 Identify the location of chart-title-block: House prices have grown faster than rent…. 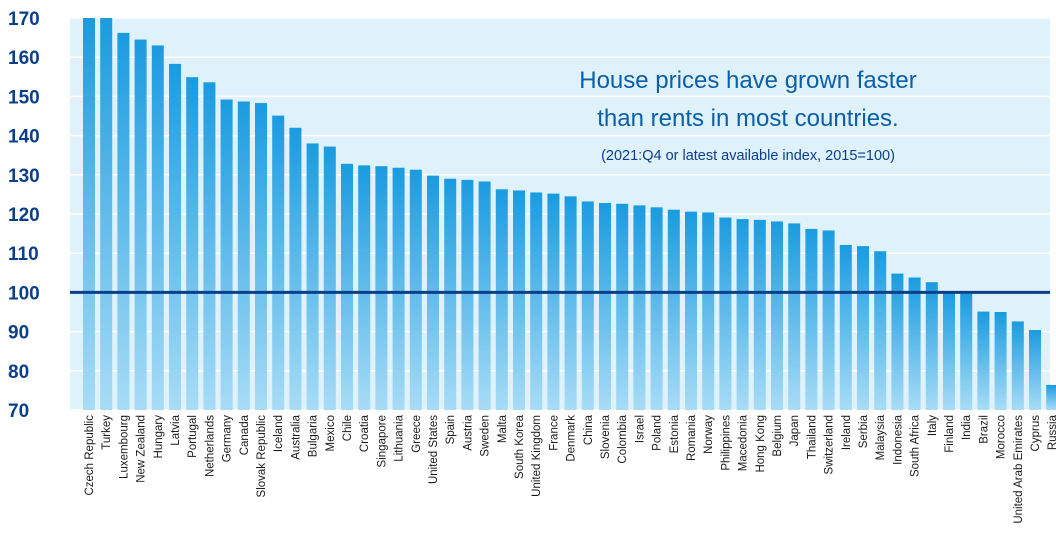
(748, 115).